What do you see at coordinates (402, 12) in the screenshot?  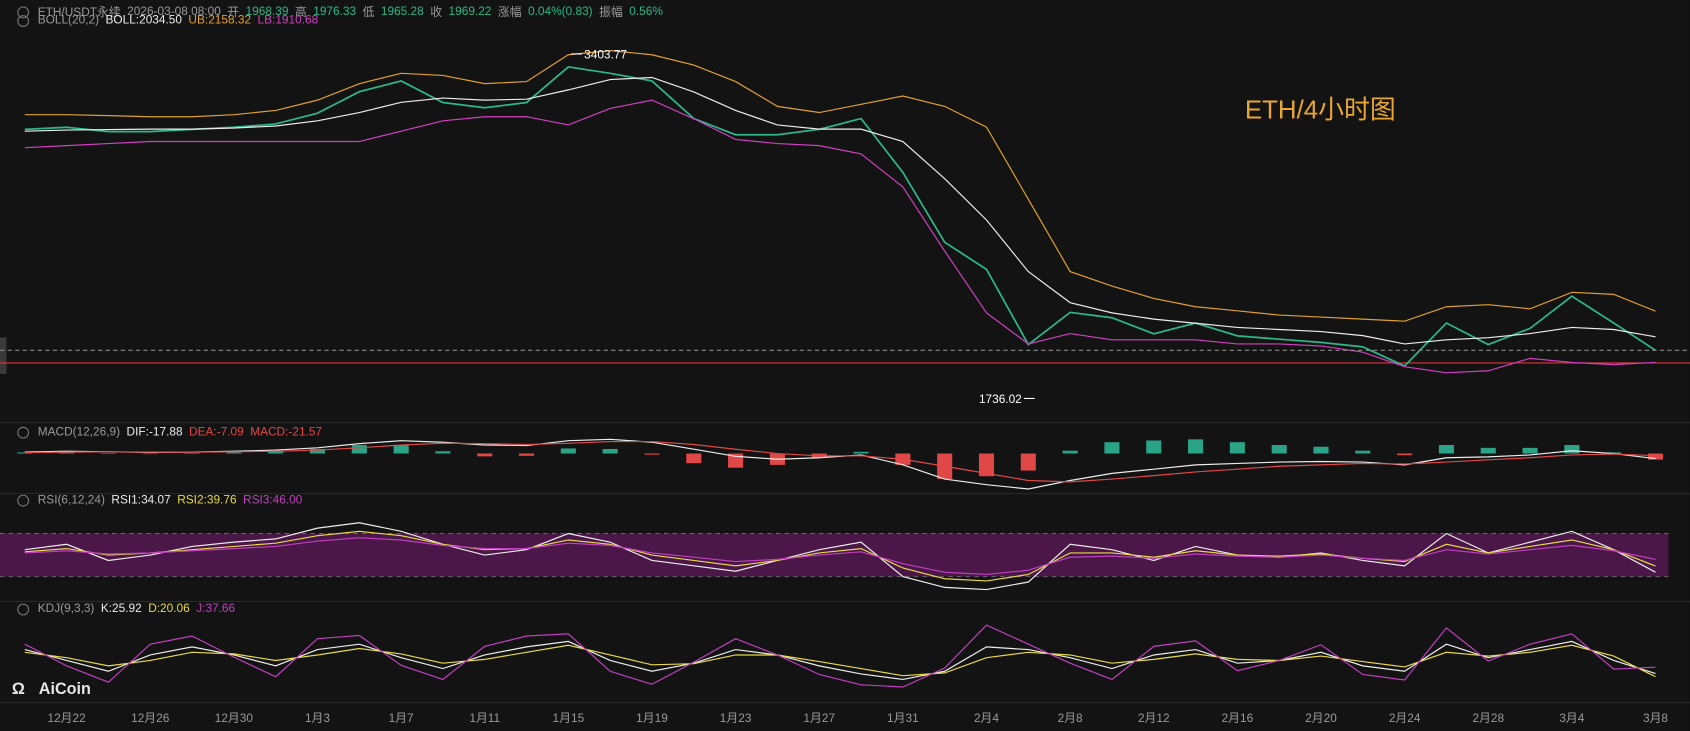 I see `field-value: 1965.28` at bounding box center [402, 12].